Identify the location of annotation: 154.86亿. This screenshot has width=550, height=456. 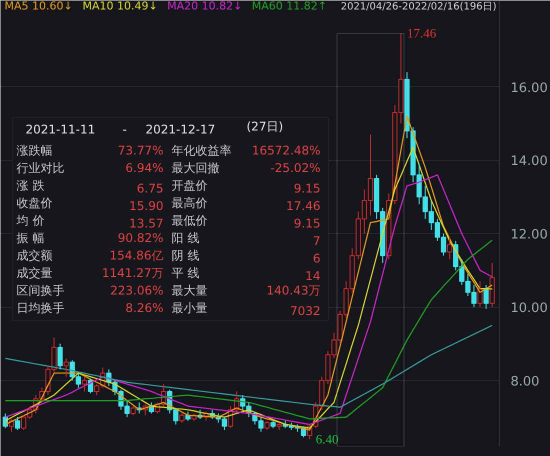
(137, 255).